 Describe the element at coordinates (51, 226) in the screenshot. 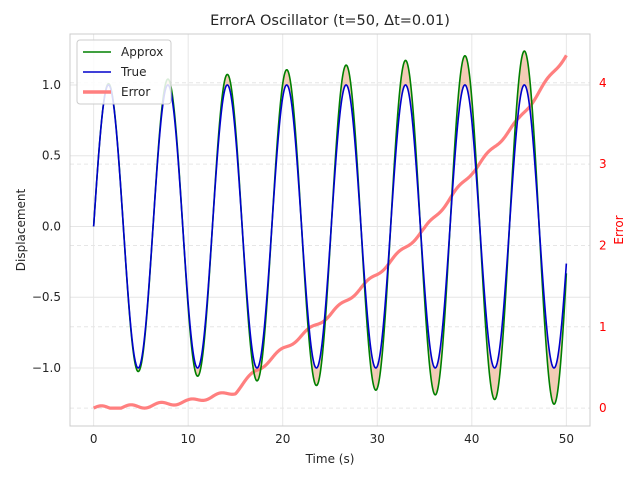

I see `y-tick-label: 0.0` at that location.